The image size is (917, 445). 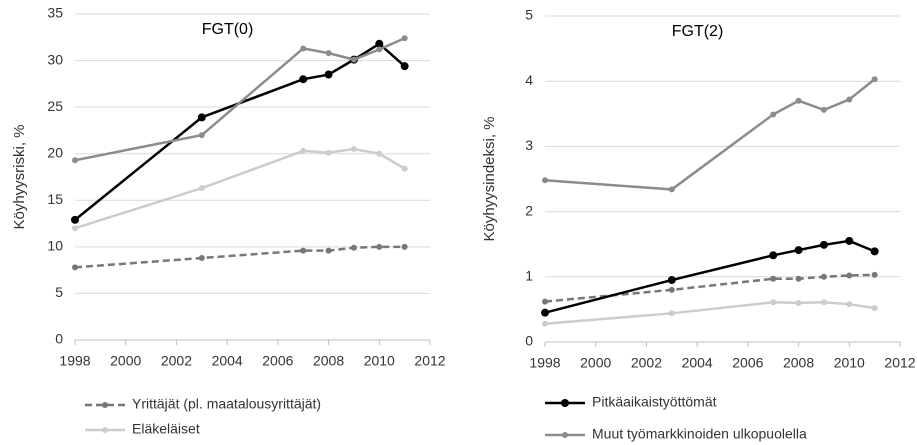 What do you see at coordinates (228, 29) in the screenshot?
I see `annotation: FGT(0)` at bounding box center [228, 29].